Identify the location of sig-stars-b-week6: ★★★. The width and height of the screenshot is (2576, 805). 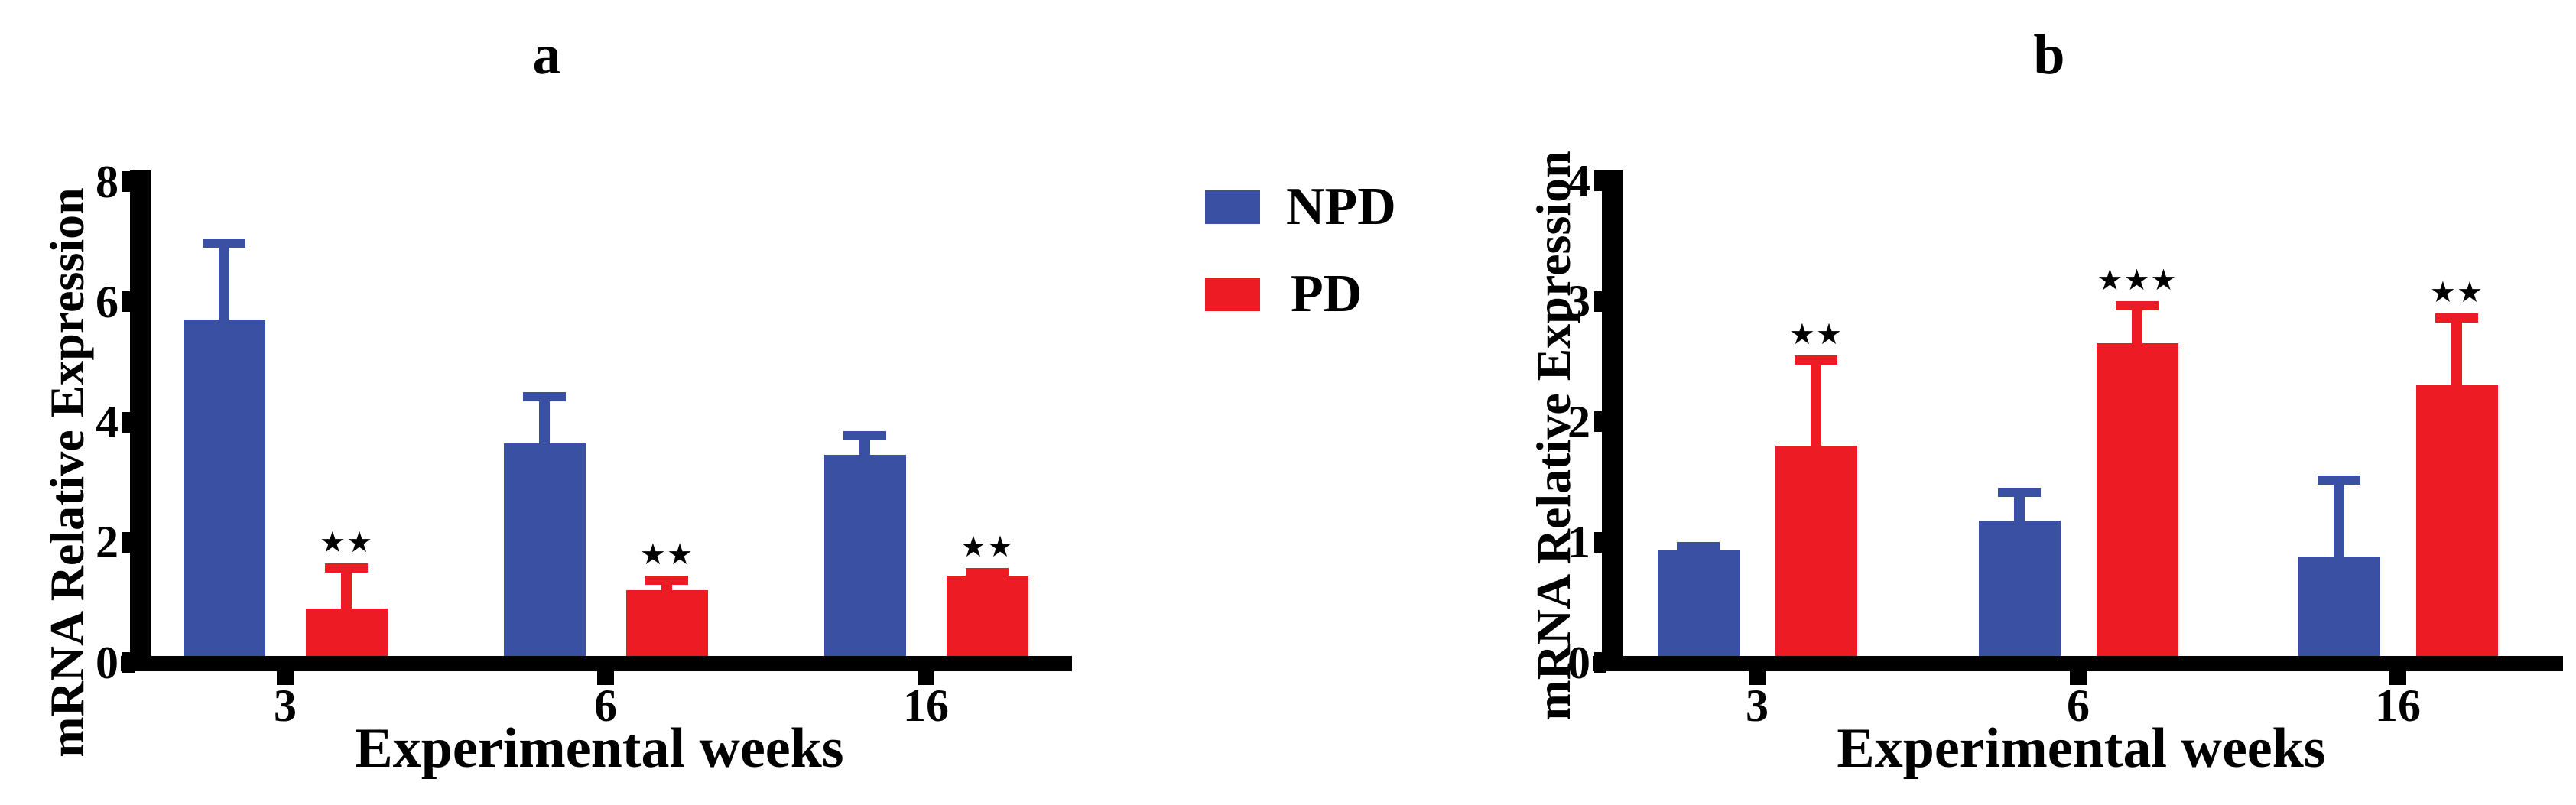
(2137, 280).